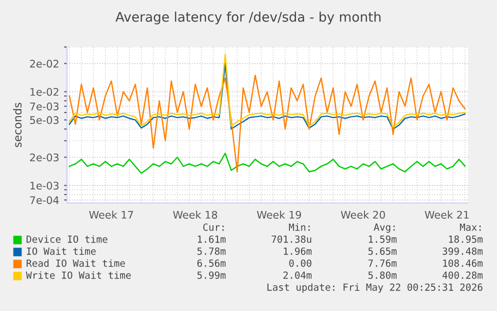 The width and height of the screenshot is (497, 311). I want to click on text: Avg:, so click(384, 228).